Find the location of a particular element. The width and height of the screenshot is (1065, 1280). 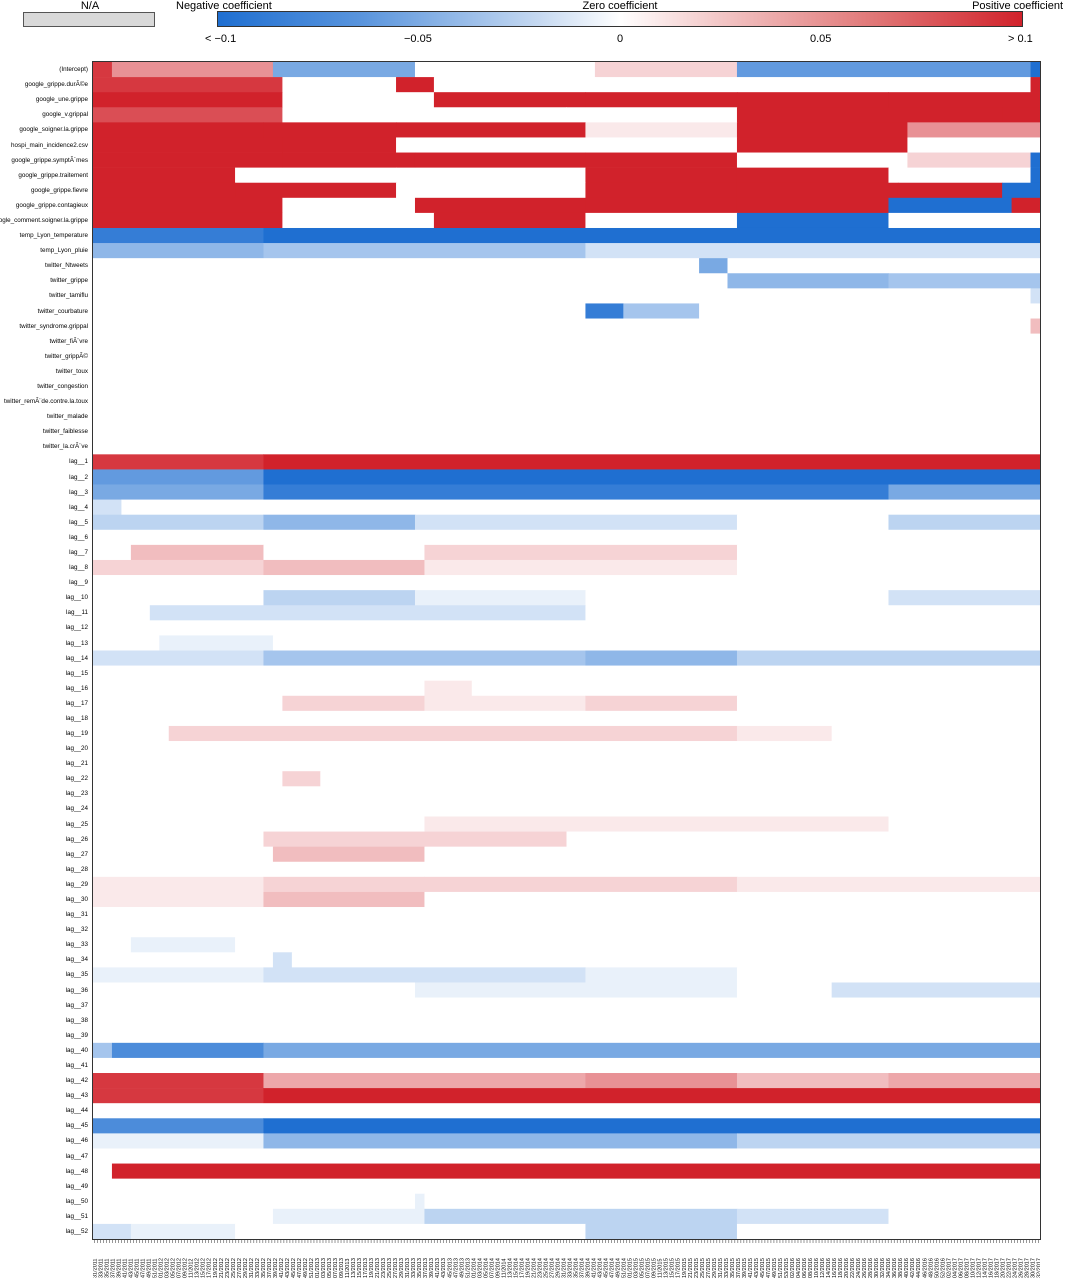

x-tick-label: 23/2012 is located at coordinates (228, 1268).